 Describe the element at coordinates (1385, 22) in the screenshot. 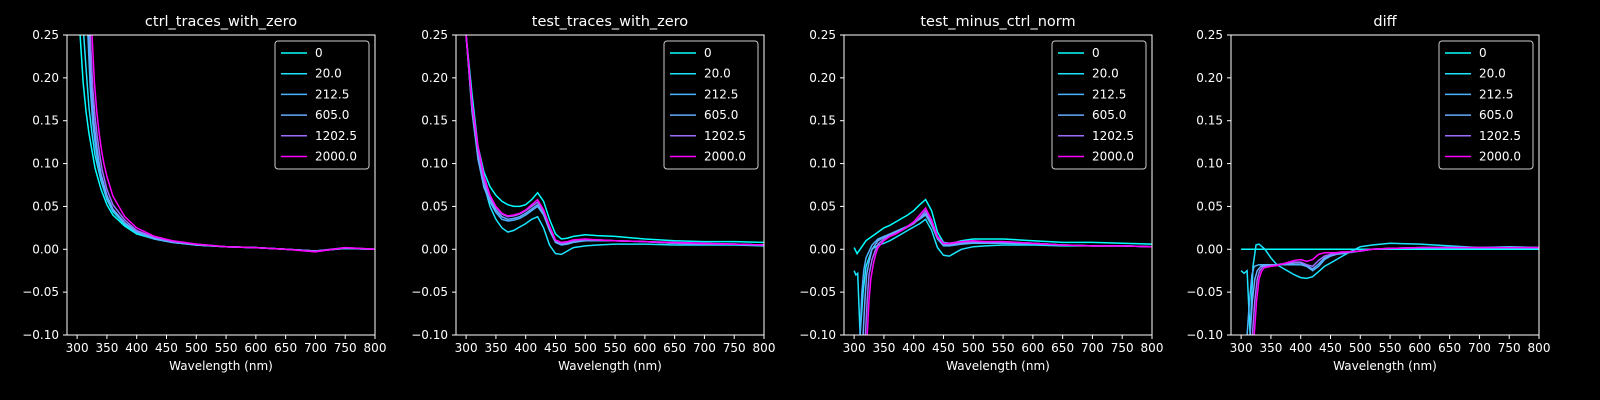

I see `chart-title: diff` at that location.